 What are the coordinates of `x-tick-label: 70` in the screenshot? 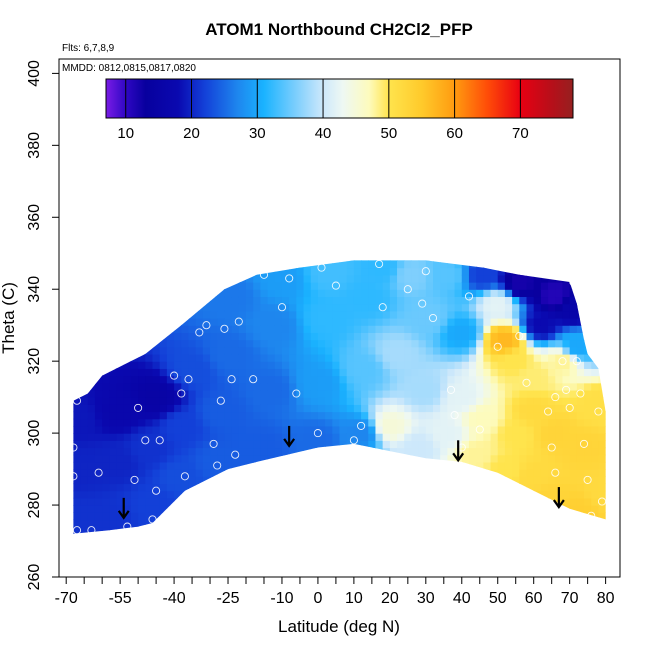 It's located at (570, 598).